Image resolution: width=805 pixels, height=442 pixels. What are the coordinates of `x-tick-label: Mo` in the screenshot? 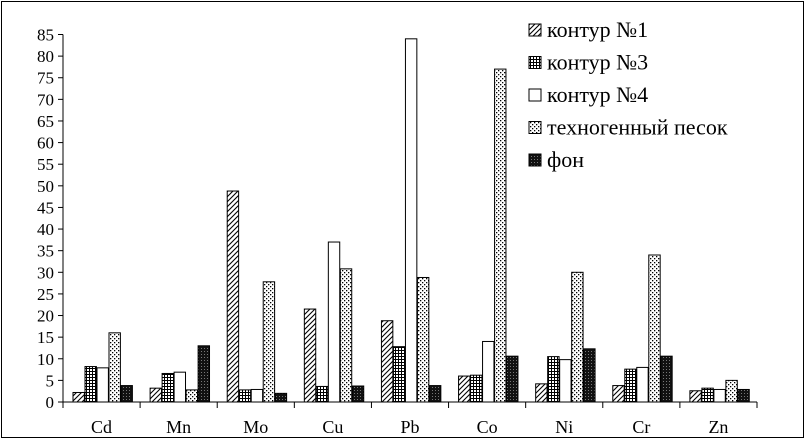 It's located at (255, 427).